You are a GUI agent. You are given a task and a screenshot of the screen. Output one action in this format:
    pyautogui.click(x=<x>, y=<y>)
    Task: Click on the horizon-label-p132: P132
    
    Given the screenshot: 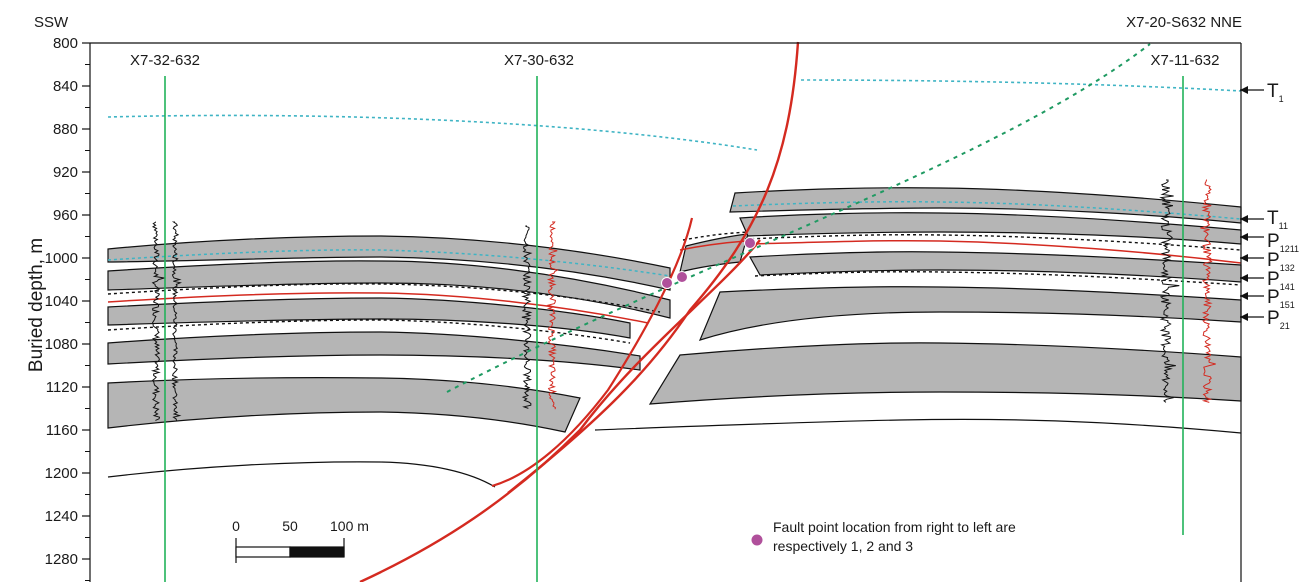 What is the action you would take?
    pyautogui.click(x=1281, y=261)
    